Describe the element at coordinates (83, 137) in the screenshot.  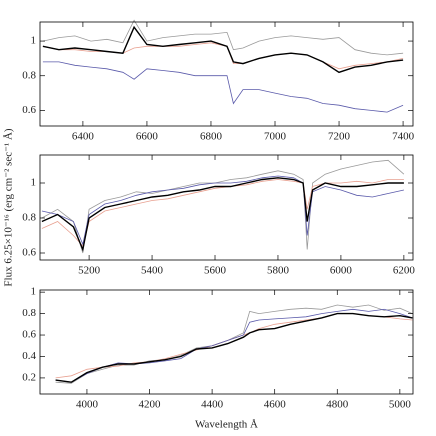
I see `x-tick-label: 6400` at that location.